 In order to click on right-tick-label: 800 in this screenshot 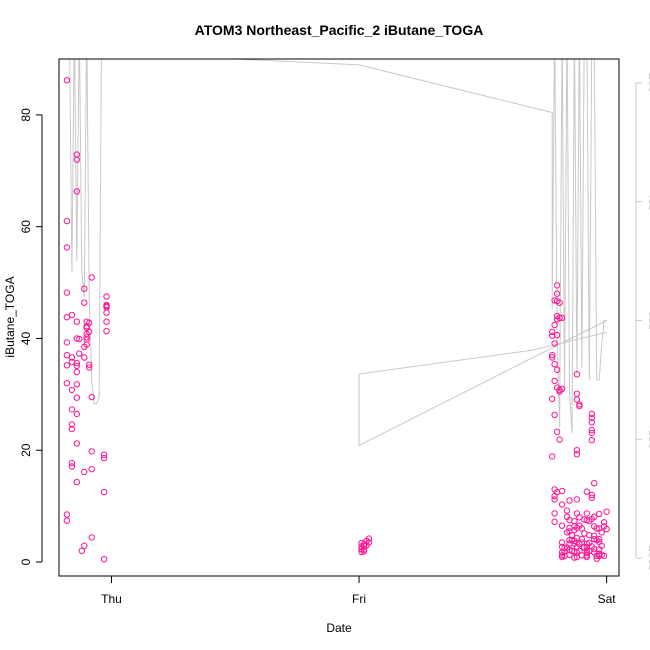, I will do `click(648, 439)`.